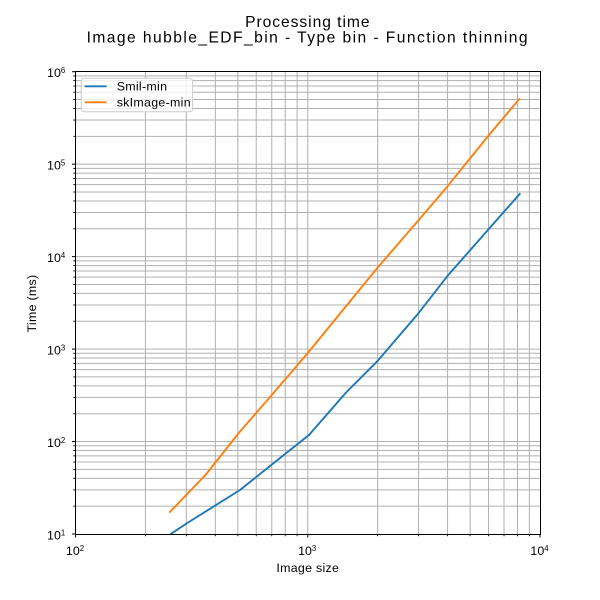  Describe the element at coordinates (307, 22) in the screenshot. I see `svg-text: Processing time` at that location.